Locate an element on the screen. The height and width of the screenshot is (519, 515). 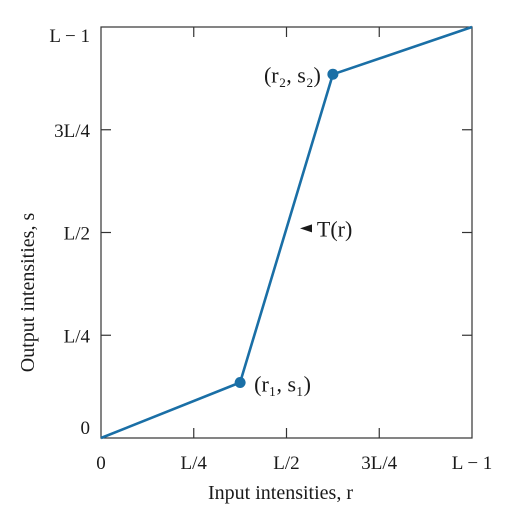
y-tick-label: L/2 is located at coordinates (77, 234).